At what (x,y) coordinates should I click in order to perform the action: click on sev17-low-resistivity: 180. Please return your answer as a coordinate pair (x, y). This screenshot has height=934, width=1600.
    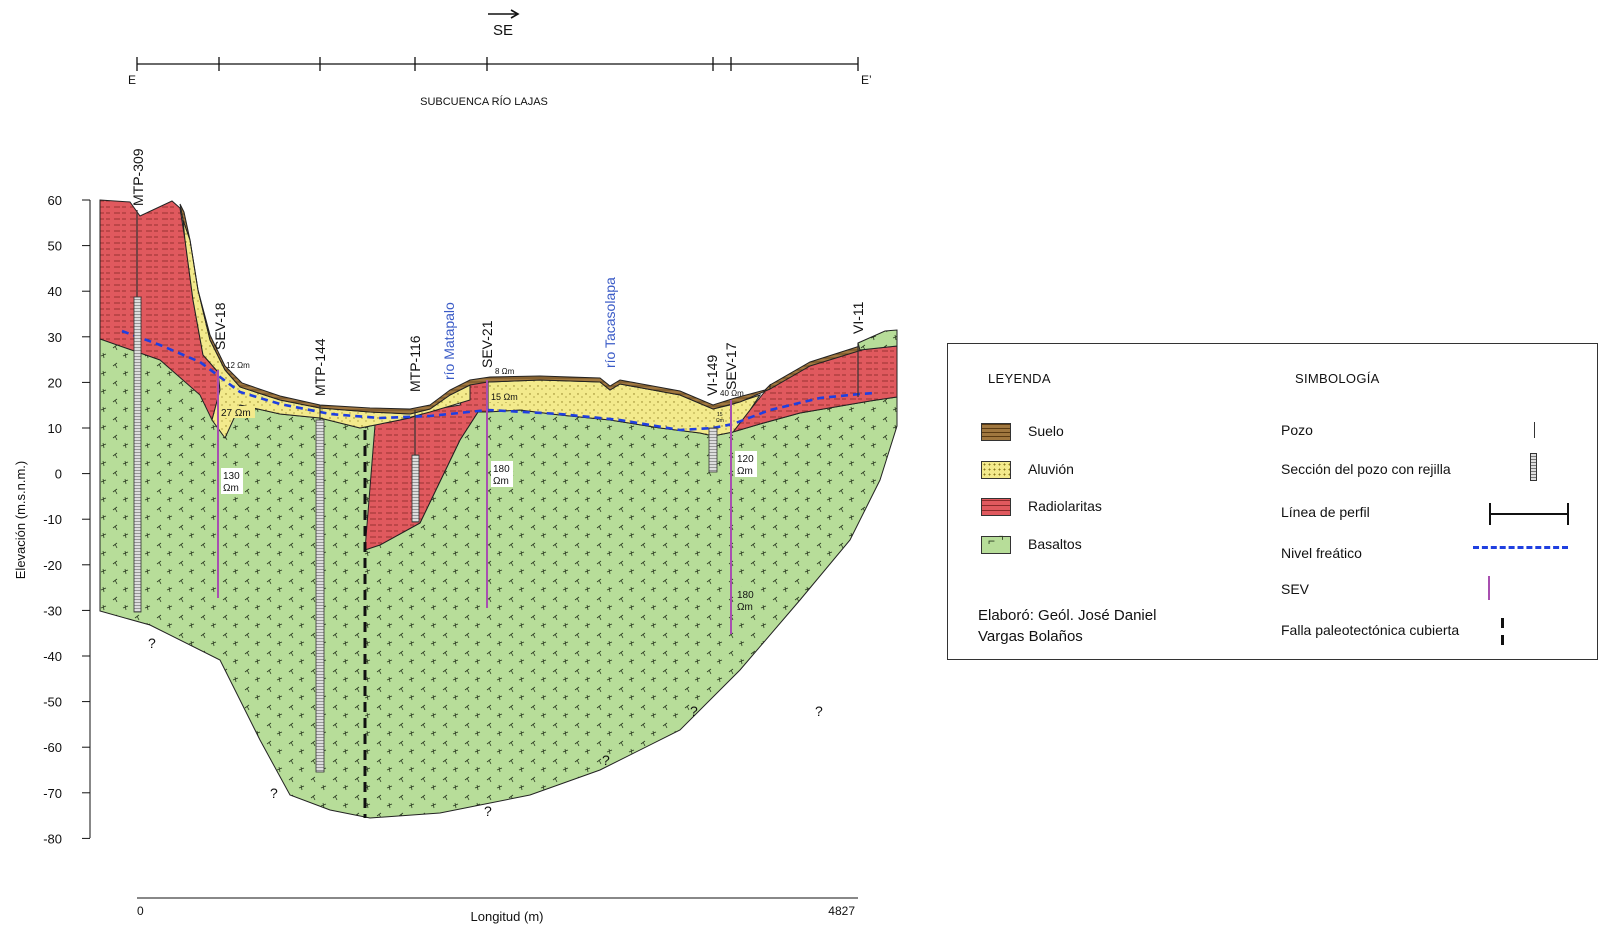
    Looking at the image, I should click on (745, 595).